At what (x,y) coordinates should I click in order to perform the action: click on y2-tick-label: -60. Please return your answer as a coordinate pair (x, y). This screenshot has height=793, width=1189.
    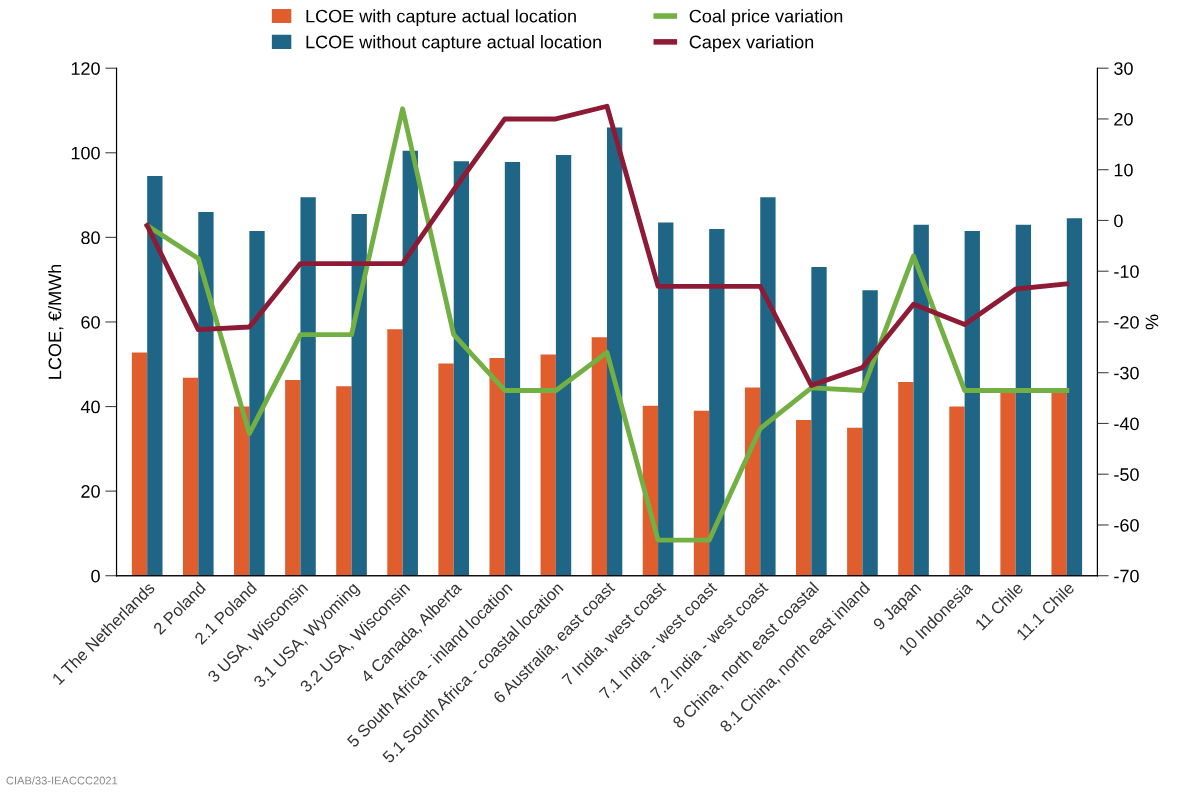
    Looking at the image, I should click on (1126, 525).